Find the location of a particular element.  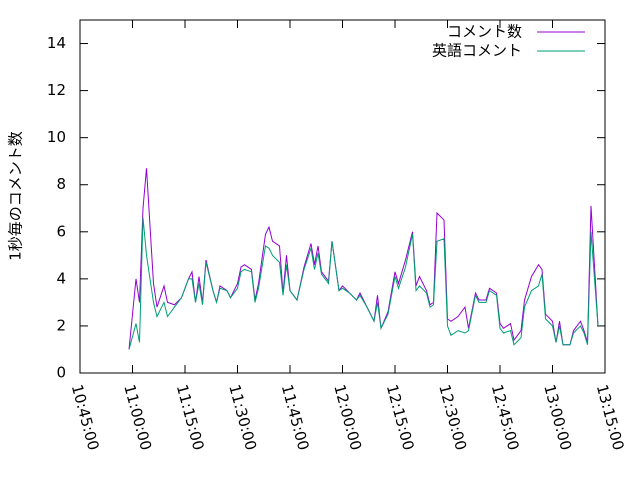

y-tick-label: 12 is located at coordinates (56, 90).